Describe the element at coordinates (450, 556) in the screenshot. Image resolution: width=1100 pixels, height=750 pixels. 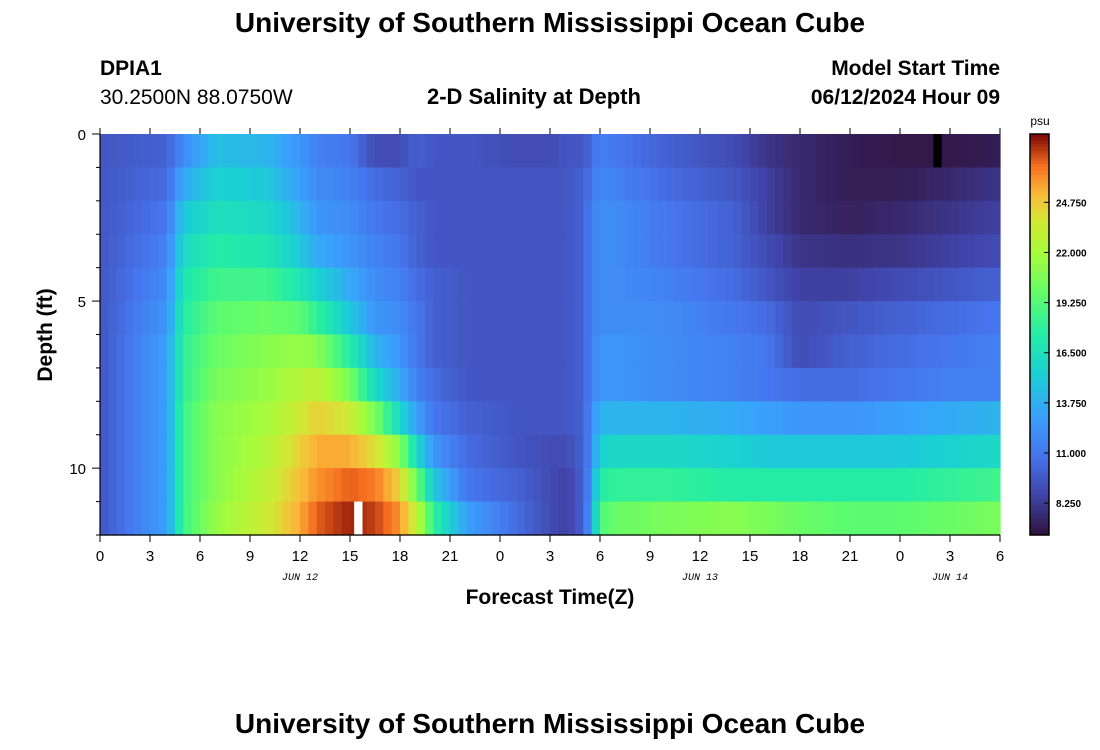
I see `x-tick-label: 21` at that location.